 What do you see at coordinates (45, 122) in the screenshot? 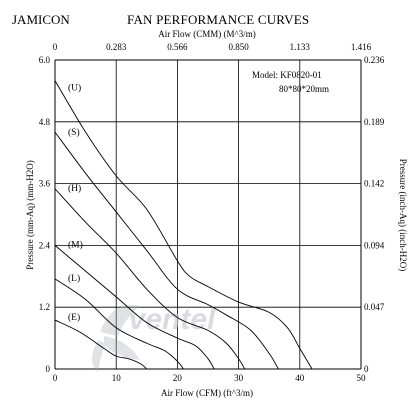
I see `y-tick-label: 4.8` at bounding box center [45, 122].